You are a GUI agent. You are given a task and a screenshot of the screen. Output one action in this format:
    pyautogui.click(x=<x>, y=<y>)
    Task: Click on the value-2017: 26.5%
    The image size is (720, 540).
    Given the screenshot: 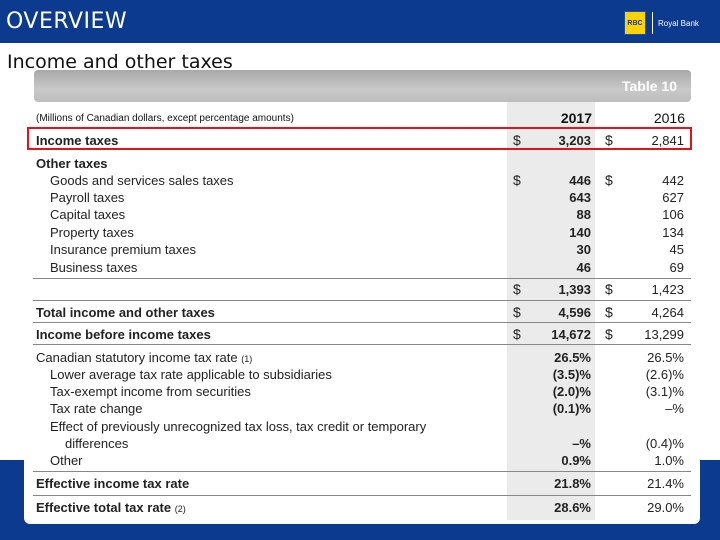 What is the action you would take?
    pyautogui.click(x=572, y=357)
    